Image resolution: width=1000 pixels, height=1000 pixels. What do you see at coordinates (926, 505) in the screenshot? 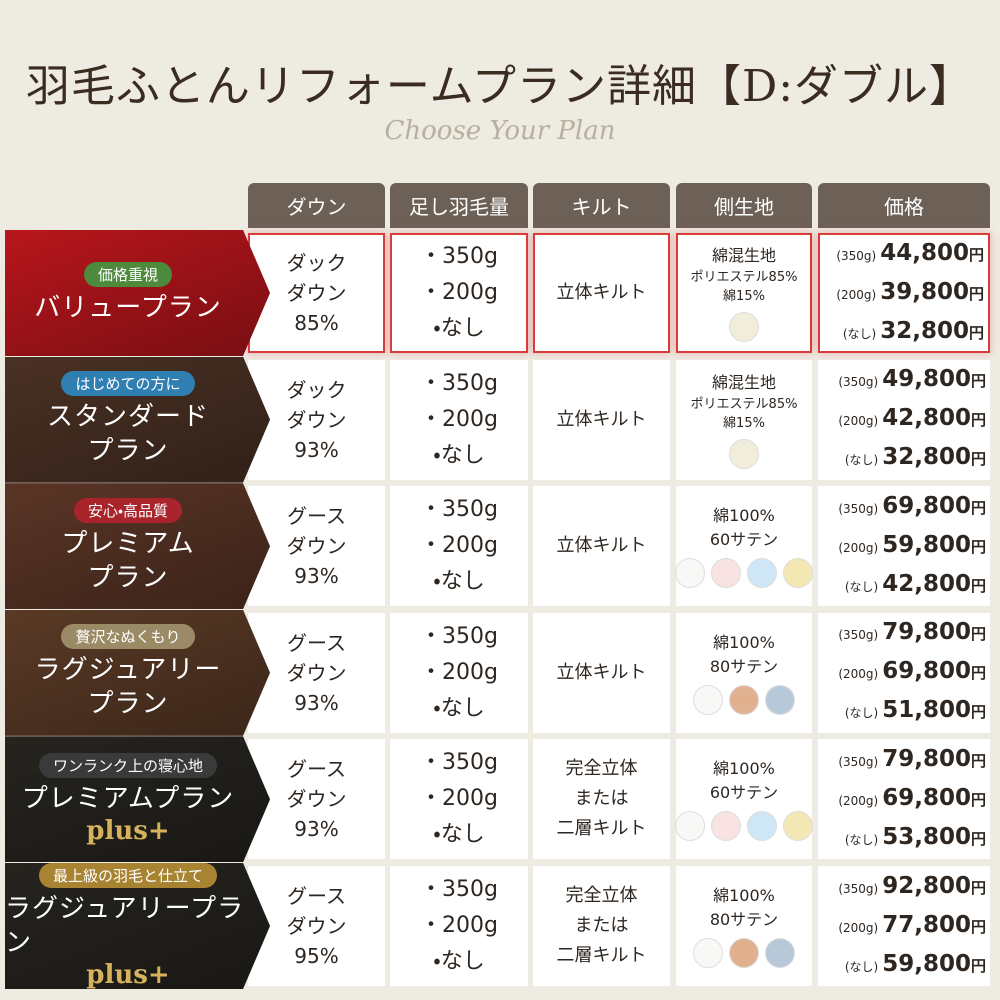
I see `price-amount: 69,800` at bounding box center [926, 505].